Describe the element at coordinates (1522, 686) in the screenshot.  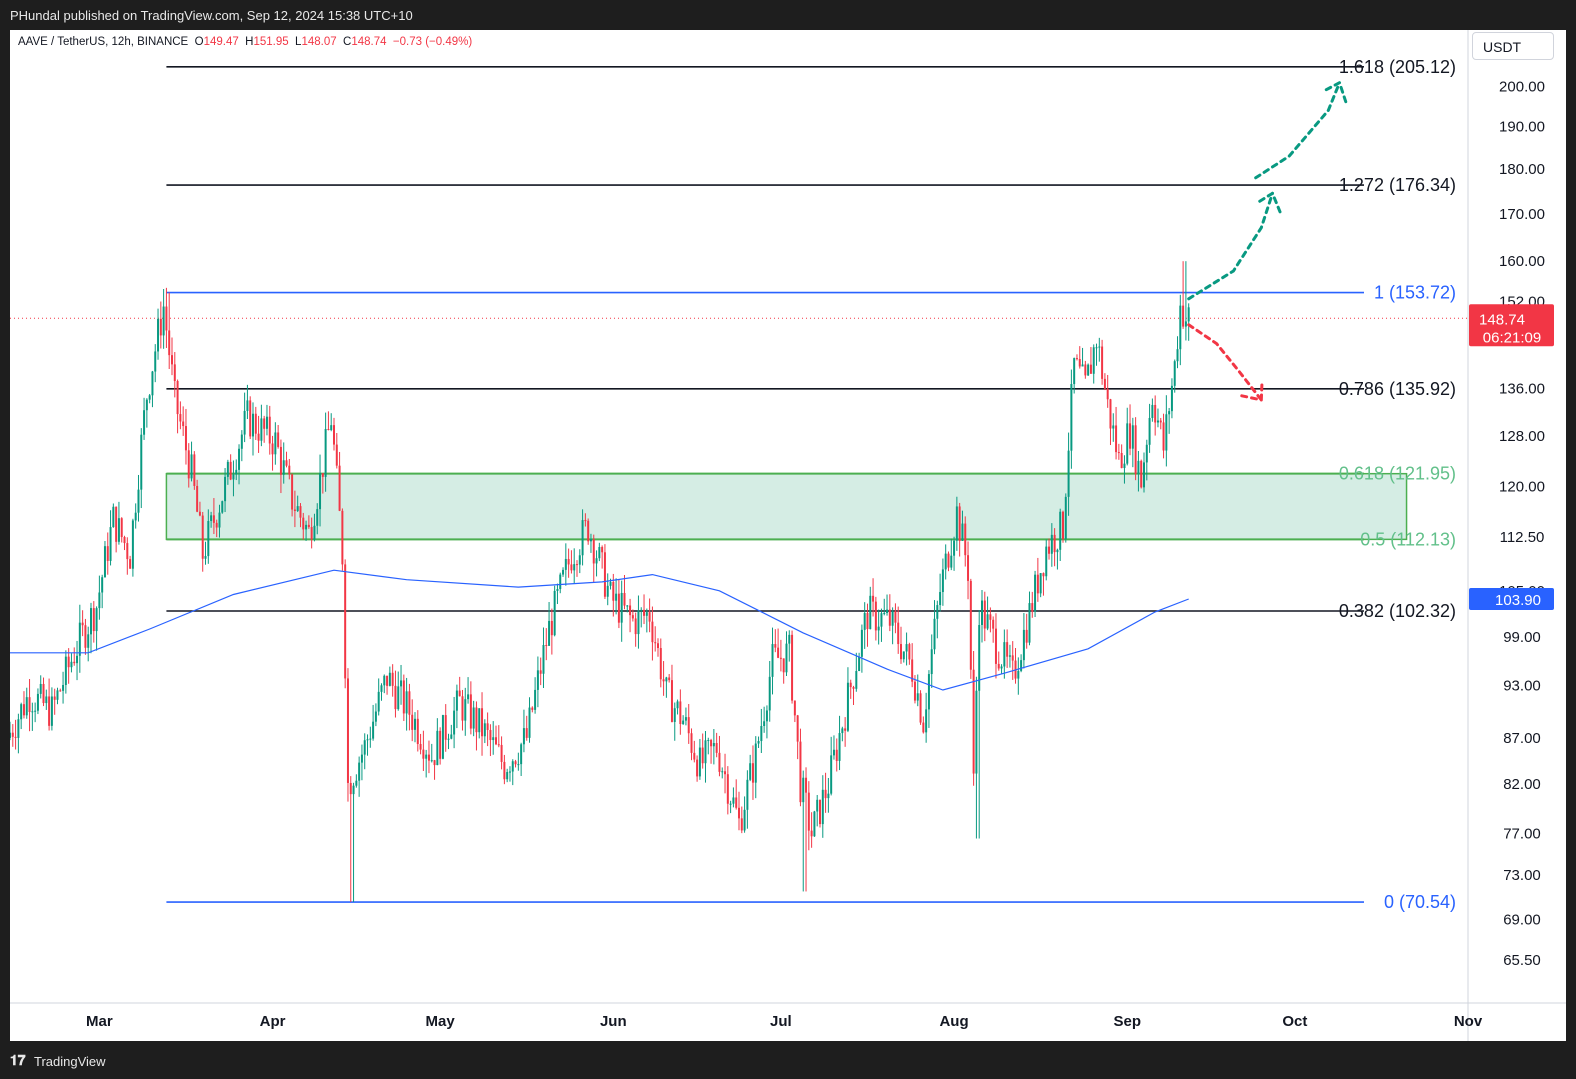
I see `y-tick-label: 93.00` at that location.